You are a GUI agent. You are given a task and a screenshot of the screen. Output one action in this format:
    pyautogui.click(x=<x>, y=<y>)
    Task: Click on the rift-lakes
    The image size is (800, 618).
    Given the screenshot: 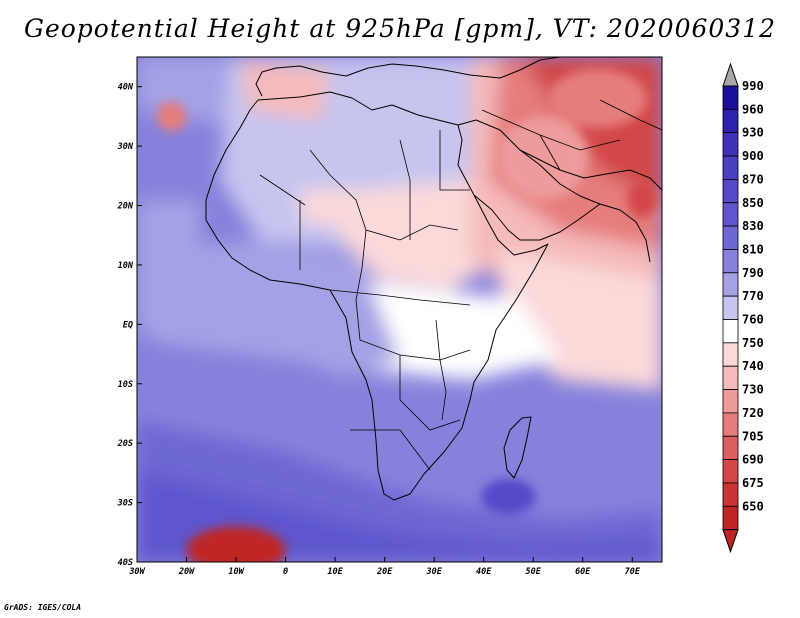 What is the action you would take?
    pyautogui.click(x=441, y=370)
    